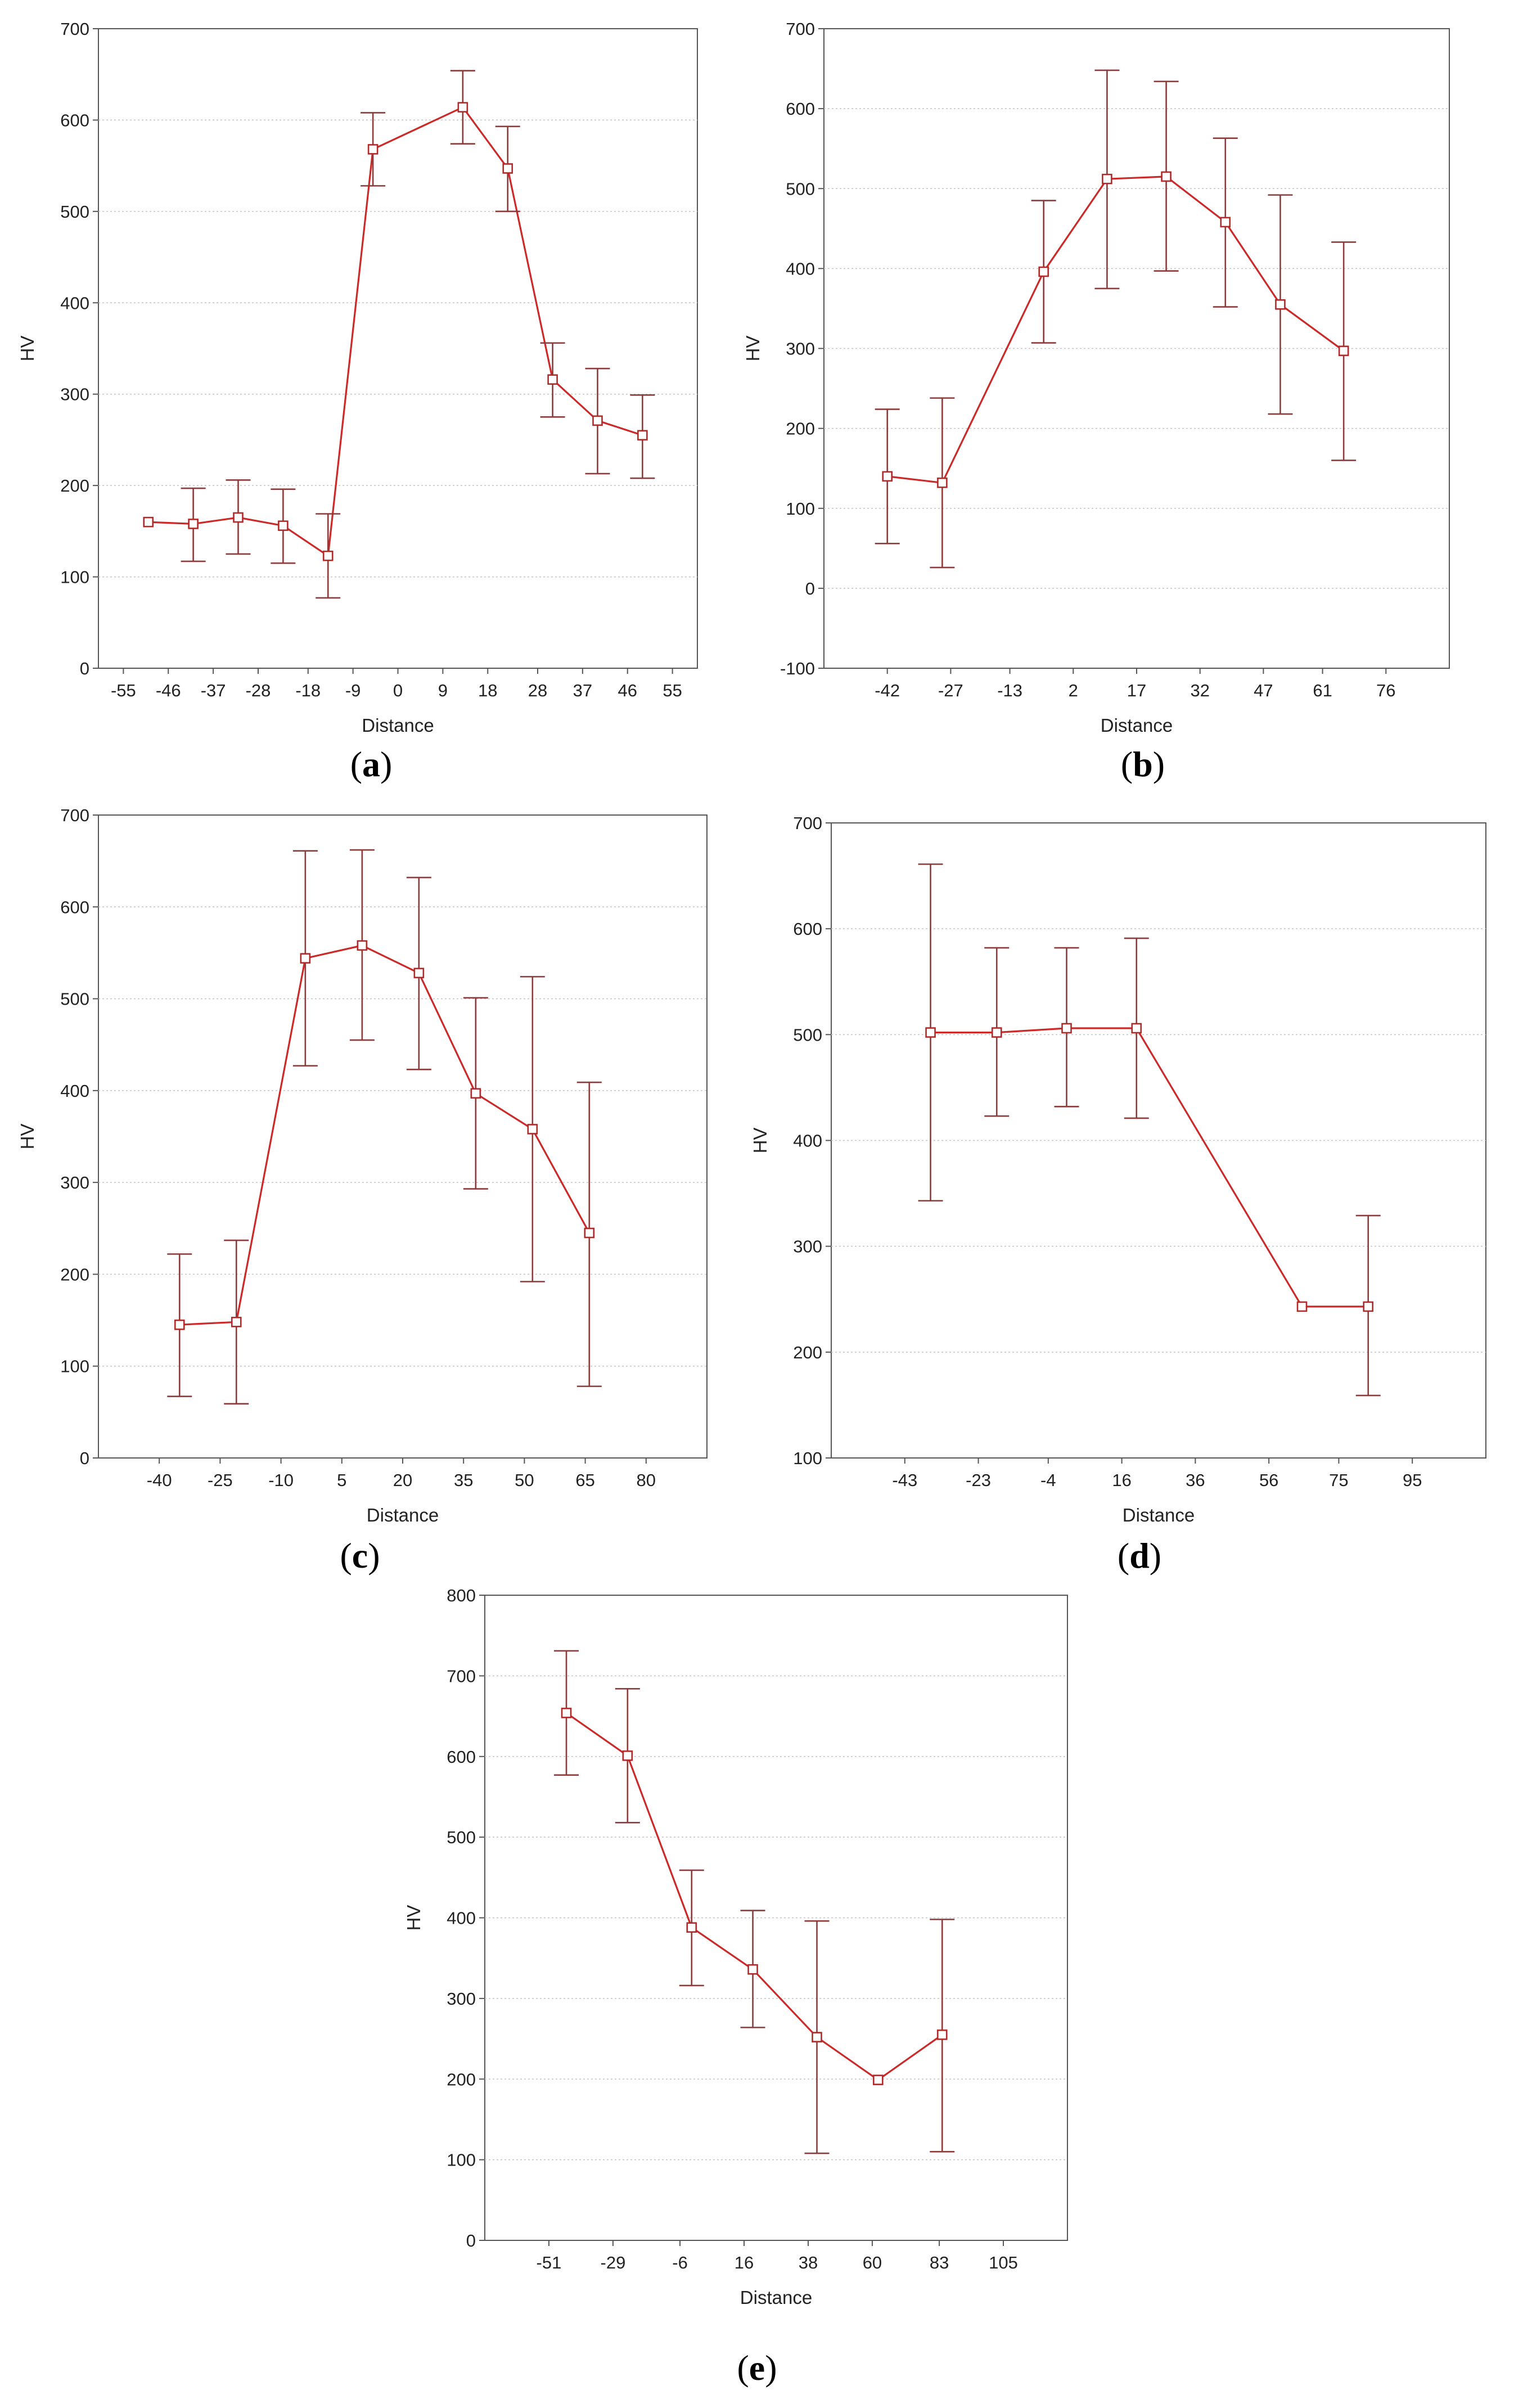 The image size is (1514, 2408). I want to click on x-tick-label: 76, so click(1385, 690).